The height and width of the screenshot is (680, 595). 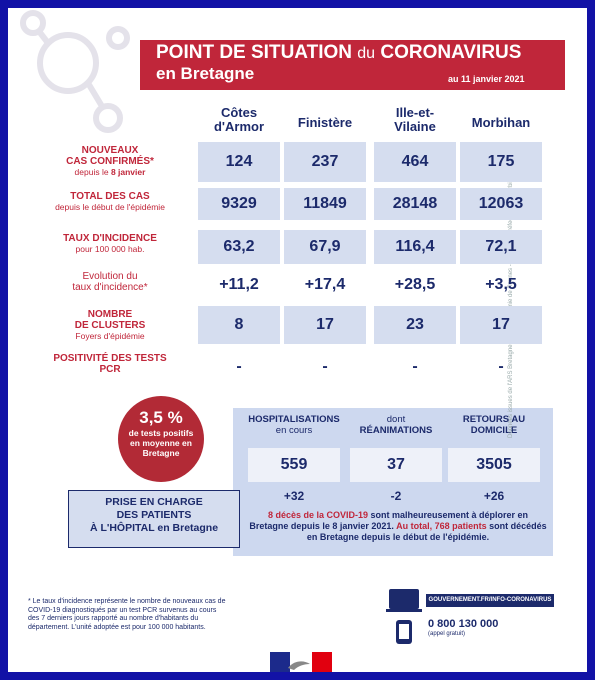 What do you see at coordinates (494, 430) in the screenshot?
I see `hospital-header-line: DOMICILE` at bounding box center [494, 430].